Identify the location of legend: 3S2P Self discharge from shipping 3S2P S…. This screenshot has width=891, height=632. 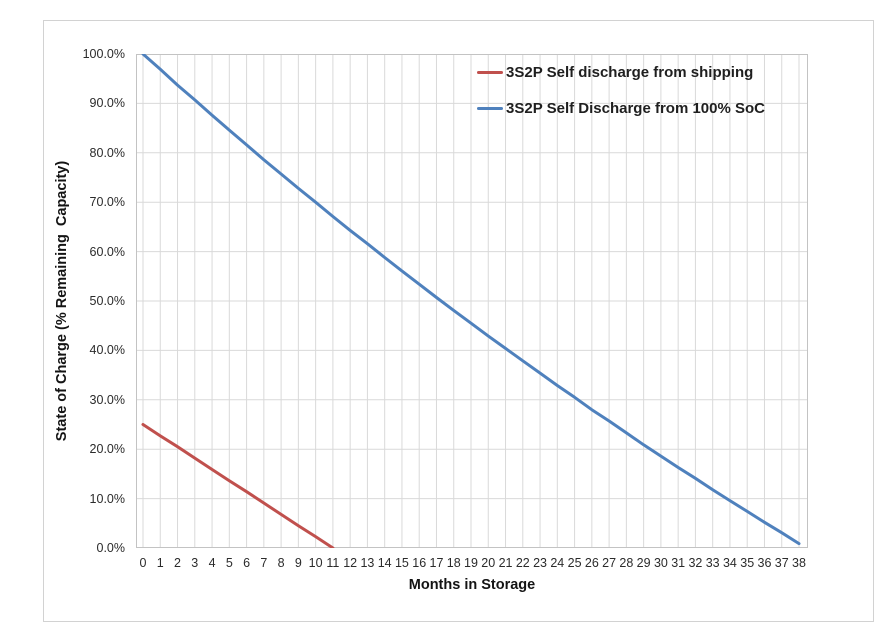
(621, 90).